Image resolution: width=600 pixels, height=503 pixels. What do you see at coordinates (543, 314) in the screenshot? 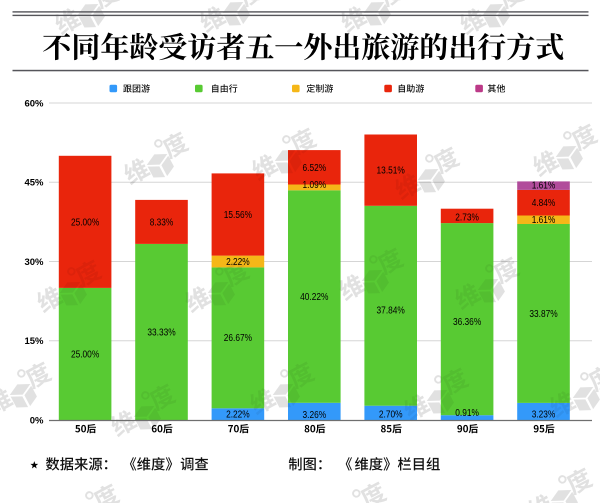
I see `svg-text: 33.87%` at bounding box center [543, 314].